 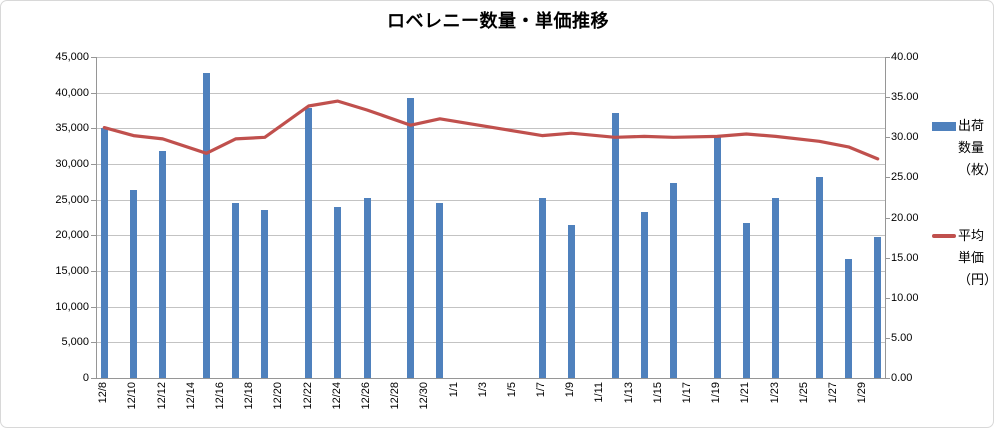 I want to click on legend-item-avg-price: 平均 単価 （円）, so click(x=960, y=258).